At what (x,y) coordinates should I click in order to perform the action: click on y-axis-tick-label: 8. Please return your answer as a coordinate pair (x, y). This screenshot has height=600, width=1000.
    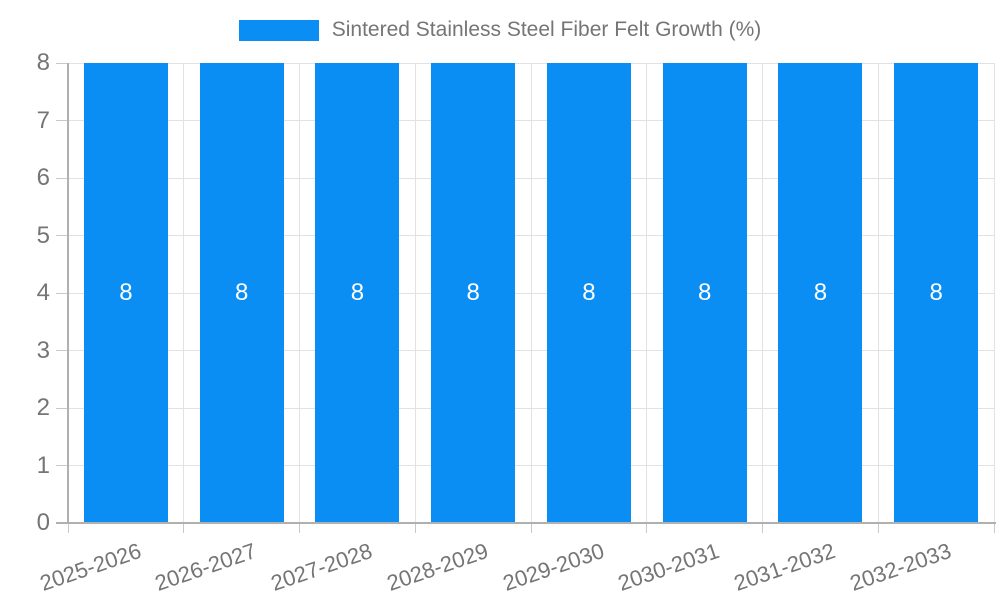
    Looking at the image, I should click on (43, 62).